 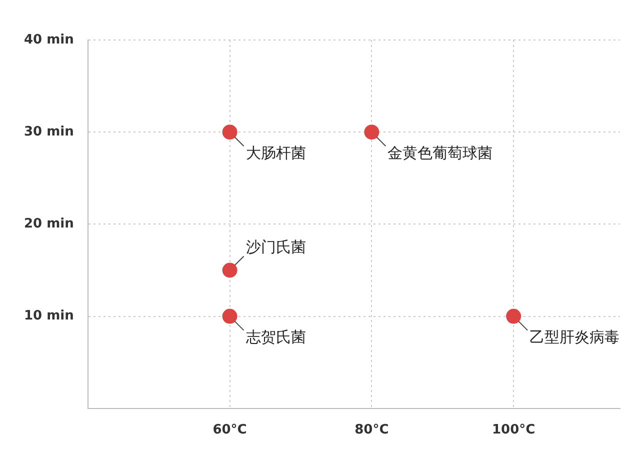 I want to click on x-tick-label: 60°C, so click(x=229, y=430).